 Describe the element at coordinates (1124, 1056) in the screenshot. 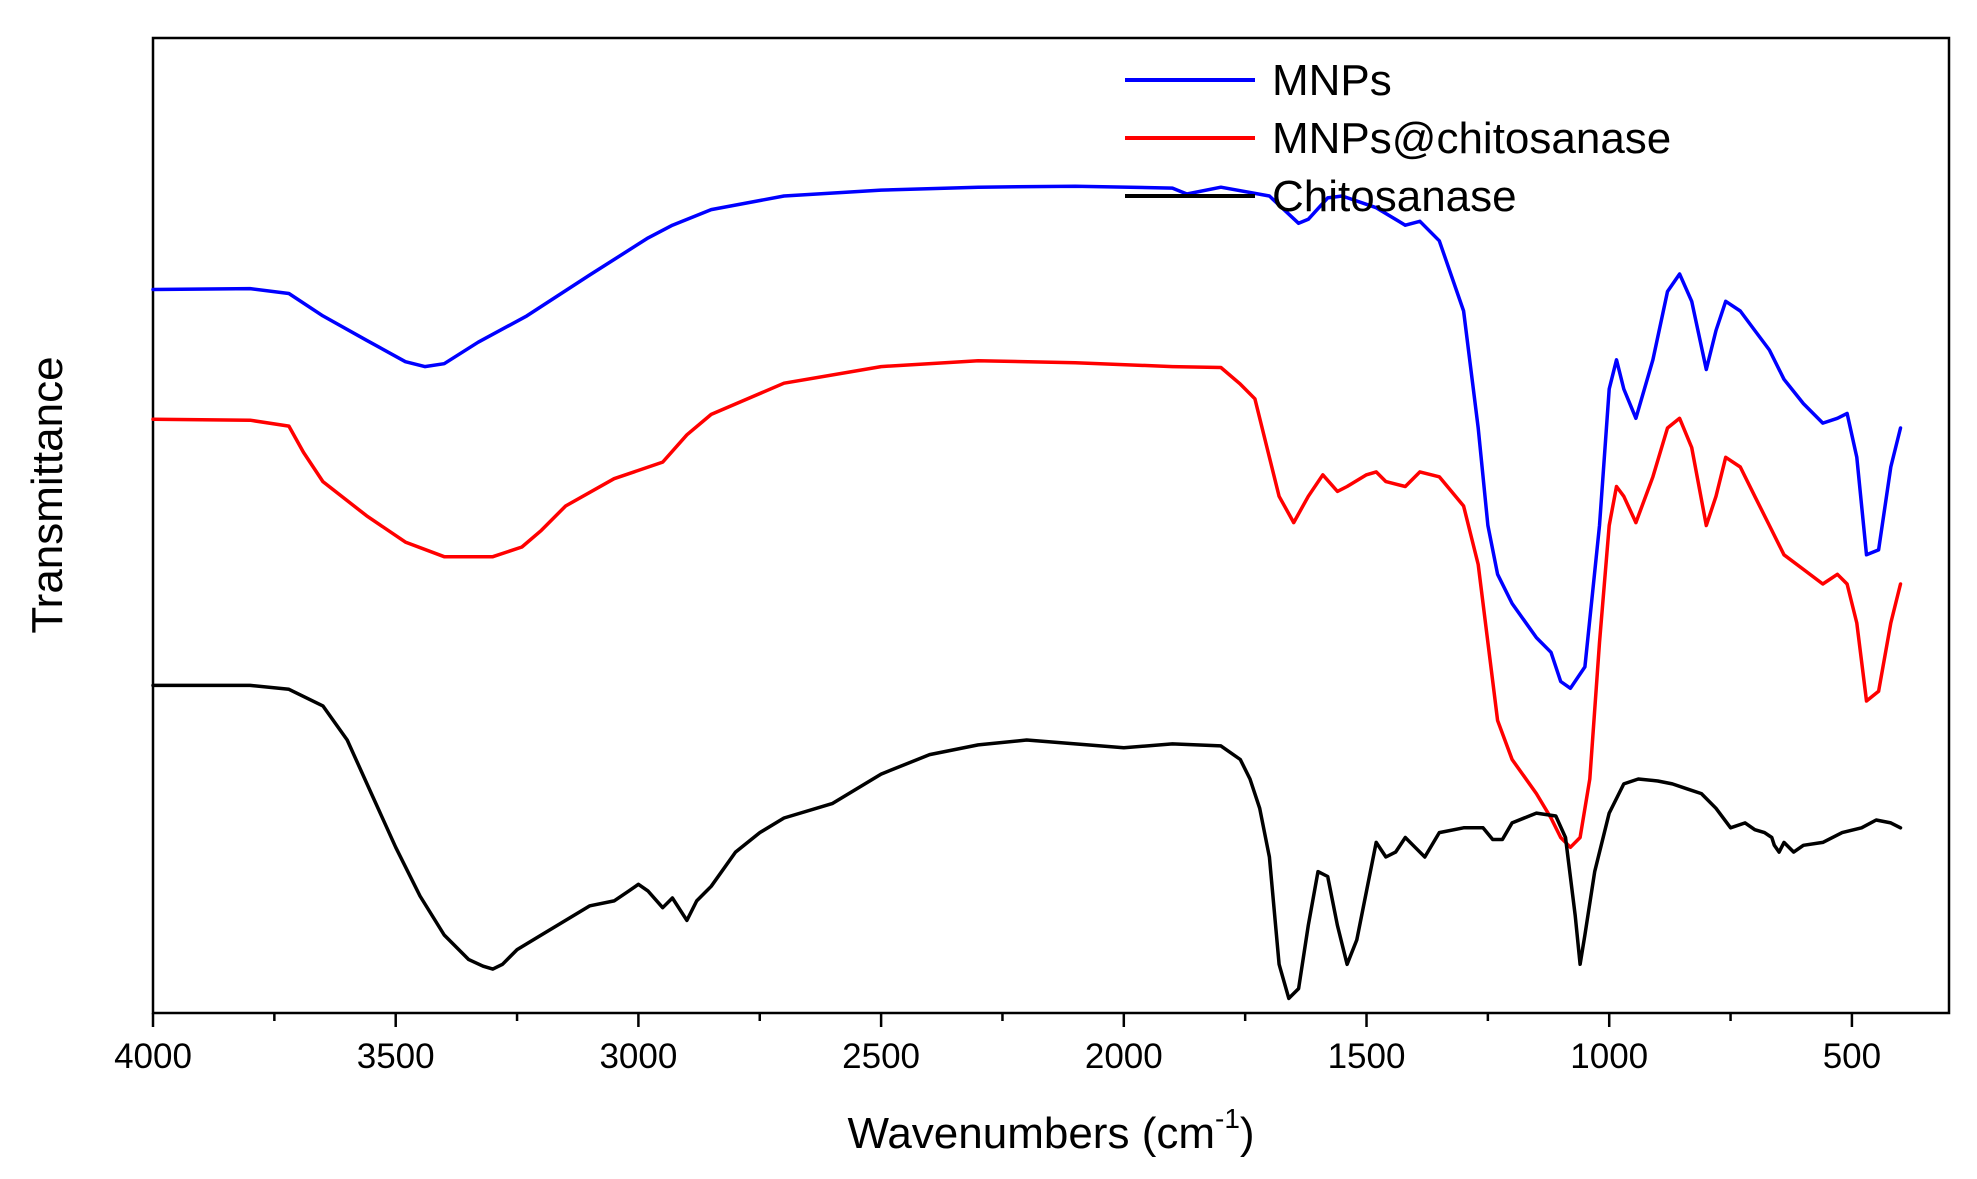

I see `x-tick-label: 2000` at that location.